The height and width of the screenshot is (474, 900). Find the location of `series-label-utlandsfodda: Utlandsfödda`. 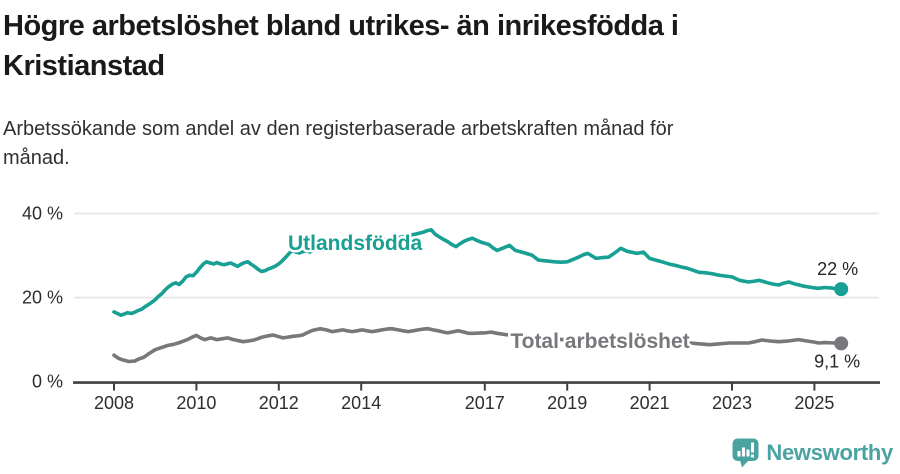

series-label-utlandsfodda: Utlandsfödda is located at coordinates (355, 243).